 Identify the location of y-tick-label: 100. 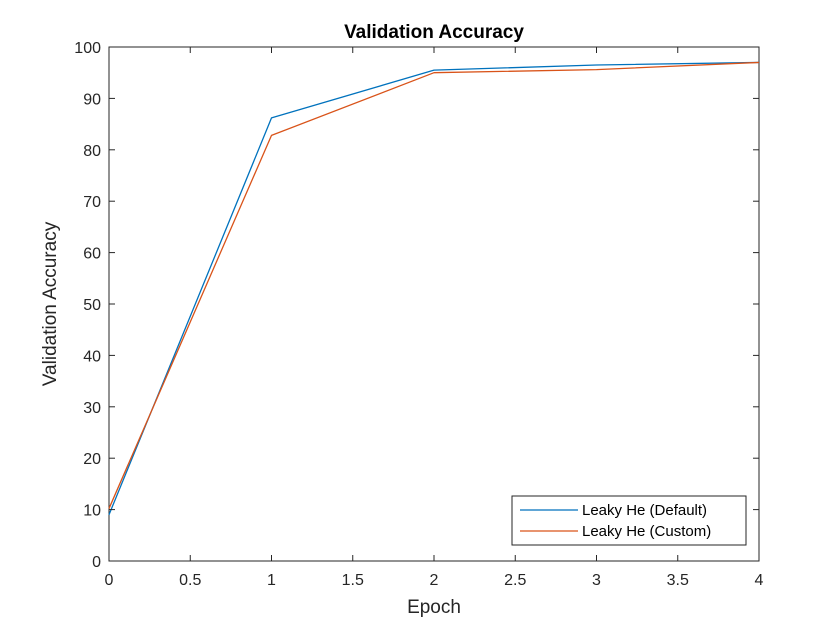
(87, 48).